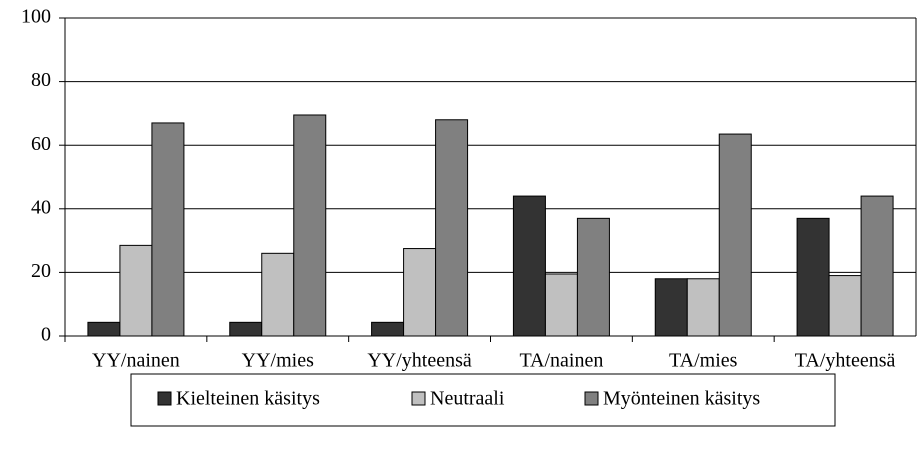 The image size is (917, 454). Describe the element at coordinates (467, 399) in the screenshot. I see `legend-label: Neutraali` at that location.